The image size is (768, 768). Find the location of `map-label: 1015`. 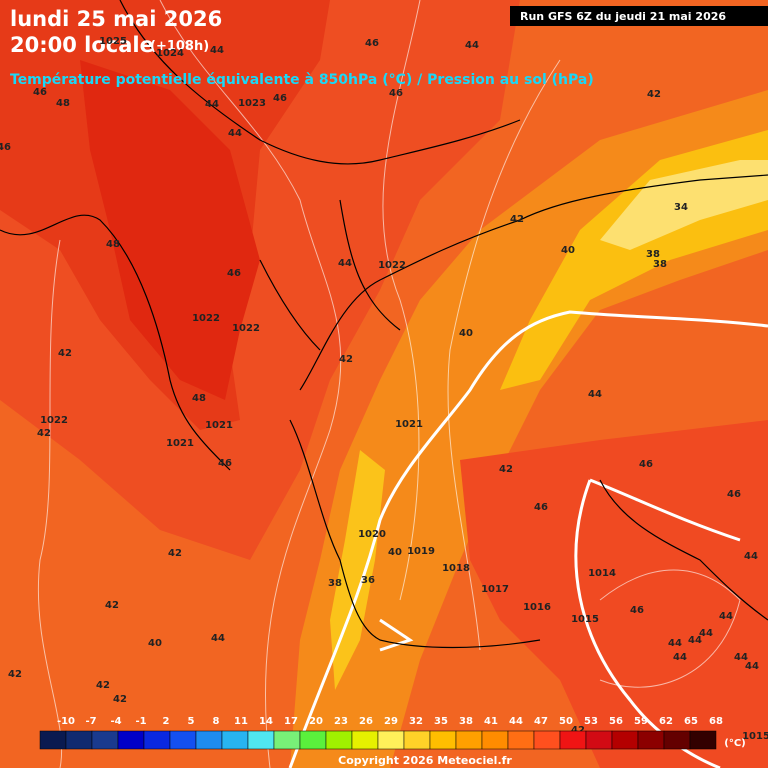

map-label: 1015 is located at coordinates (755, 736).